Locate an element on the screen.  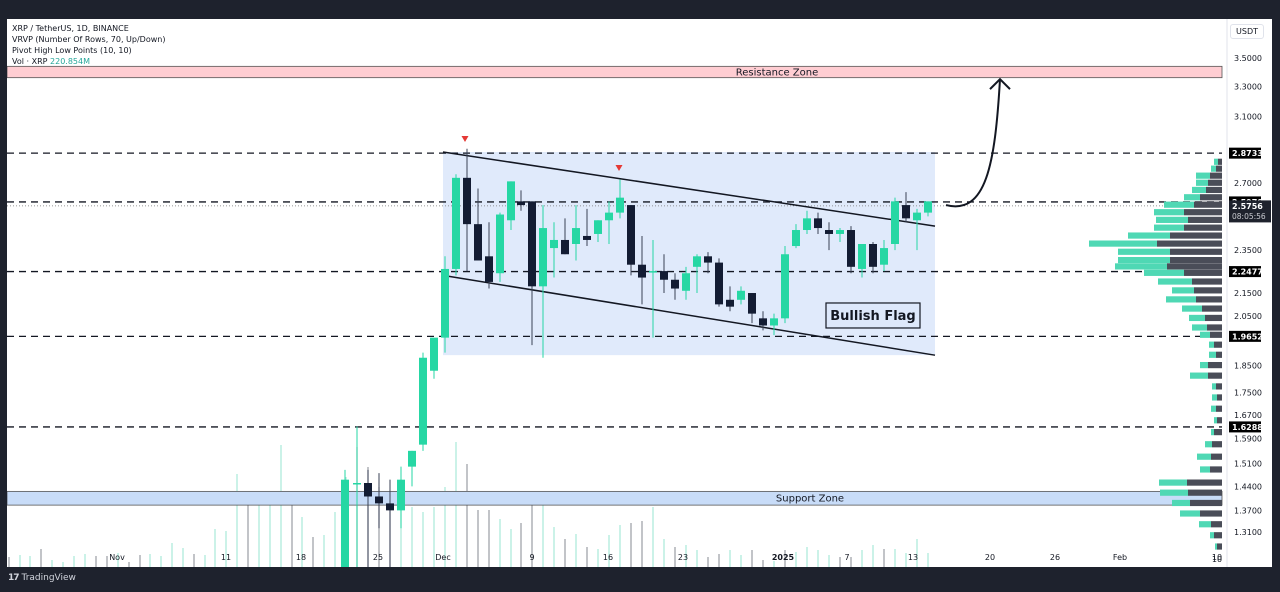
volume-profile is located at coordinates (1155, 354).